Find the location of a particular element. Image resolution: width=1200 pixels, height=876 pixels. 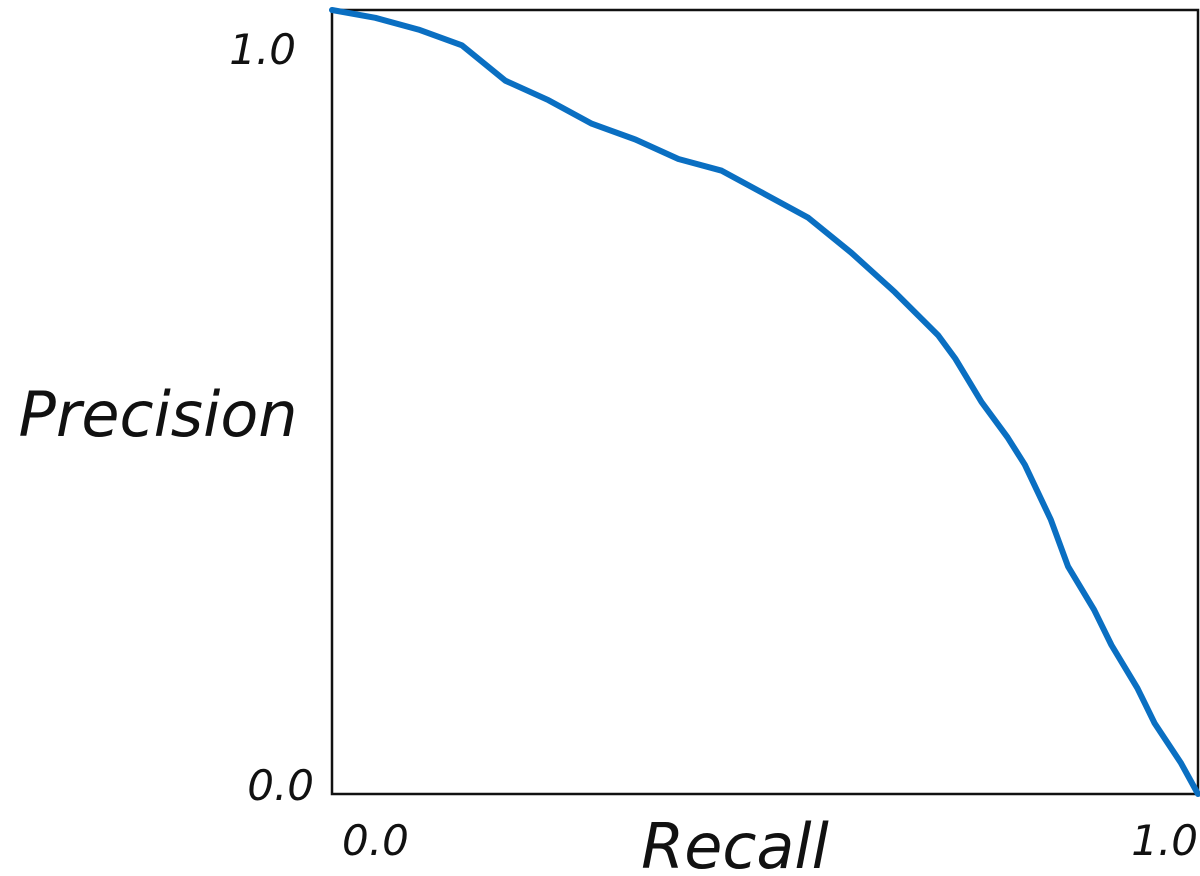

y-axis-label: Precision is located at coordinates (157, 414).